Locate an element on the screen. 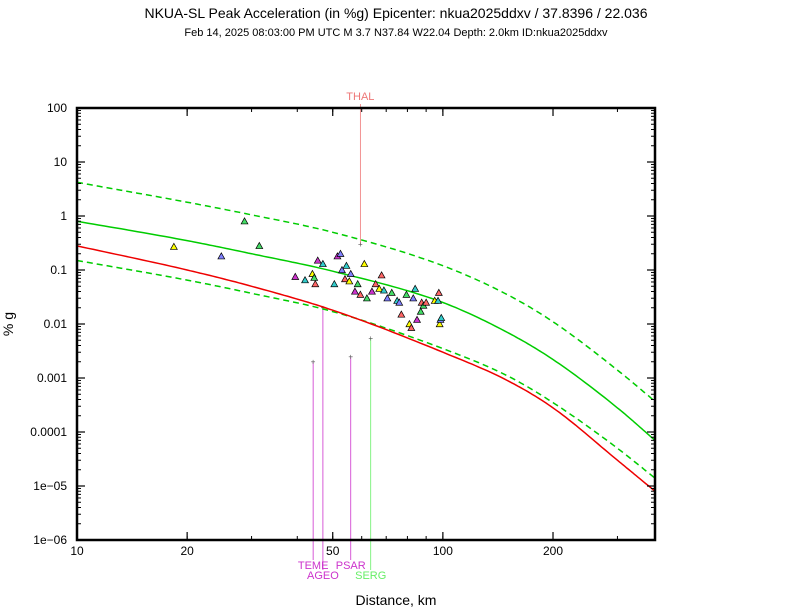 The image size is (792, 612). x-tick-label: 200 is located at coordinates (553, 551).